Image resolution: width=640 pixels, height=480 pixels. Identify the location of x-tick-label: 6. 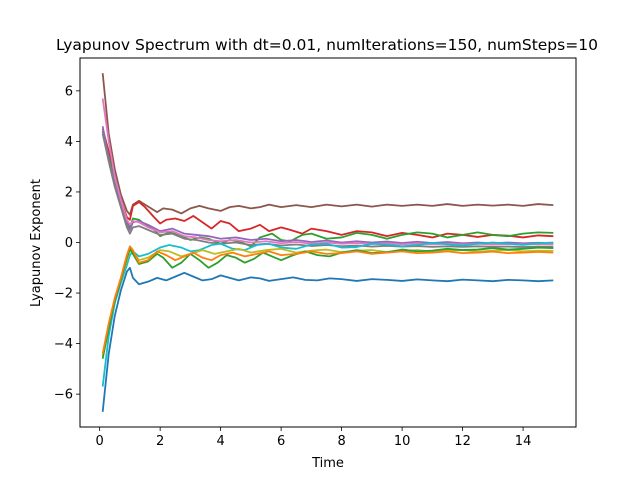
(281, 441).